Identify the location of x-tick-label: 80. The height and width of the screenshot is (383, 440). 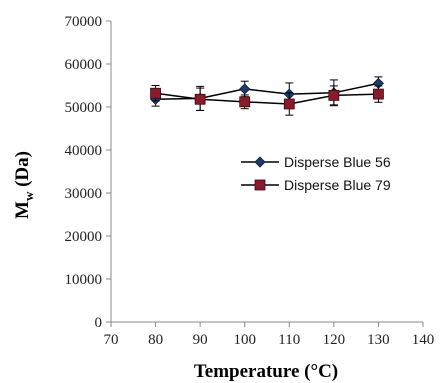
(155, 340).